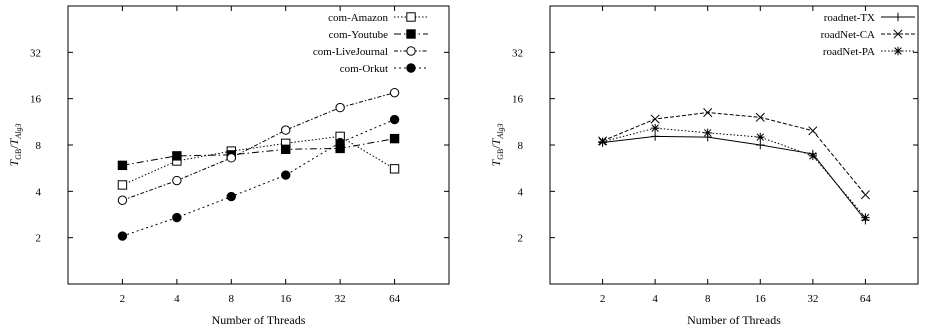  Describe the element at coordinates (848, 35) in the screenshot. I see `legend-label: roadNet-CA` at that location.